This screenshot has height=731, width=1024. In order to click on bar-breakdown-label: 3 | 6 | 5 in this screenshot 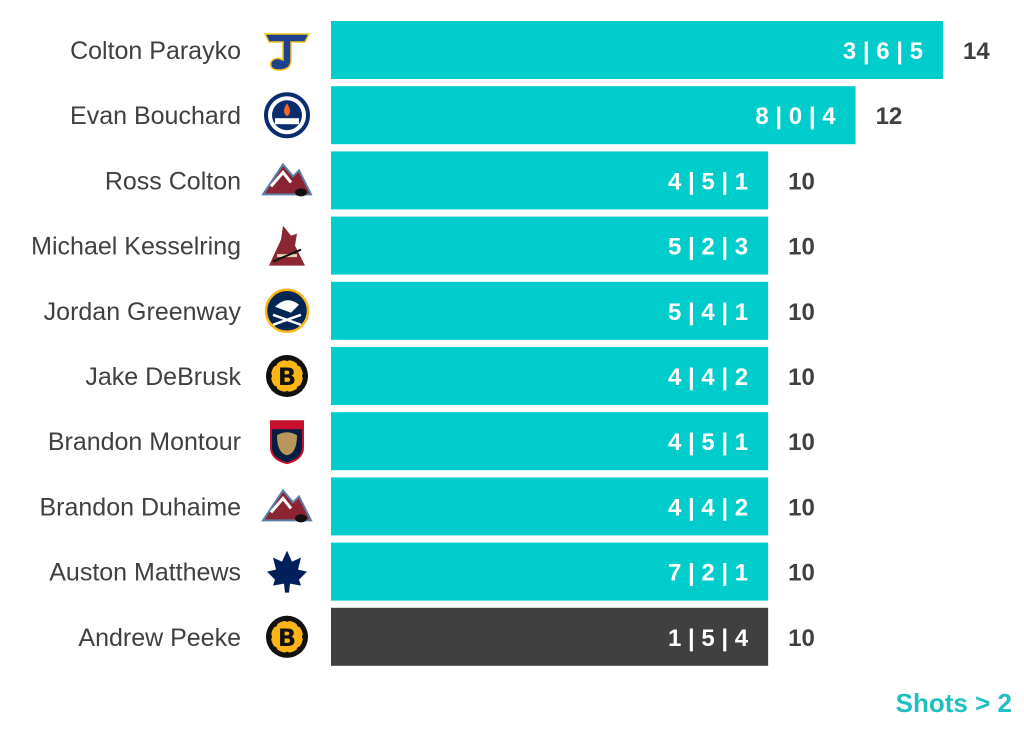, I will do `click(883, 51)`.